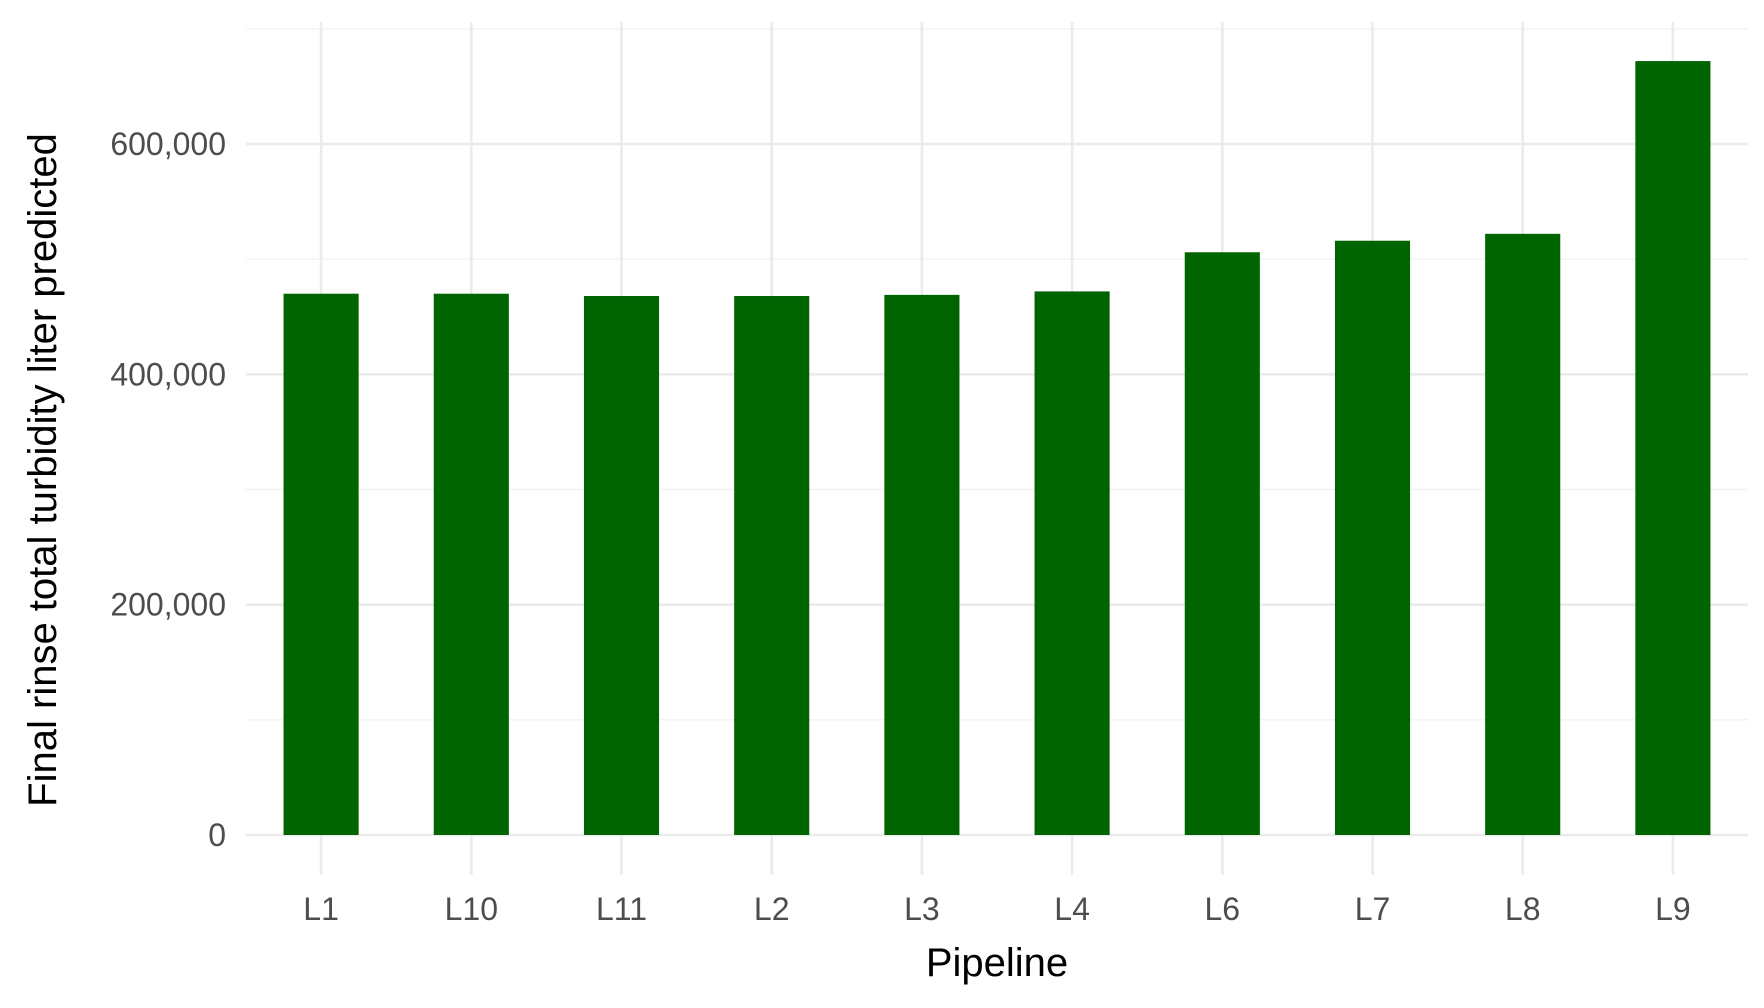 This screenshot has height=1008, width=1764. I want to click on bar-l7, so click(1372, 538).